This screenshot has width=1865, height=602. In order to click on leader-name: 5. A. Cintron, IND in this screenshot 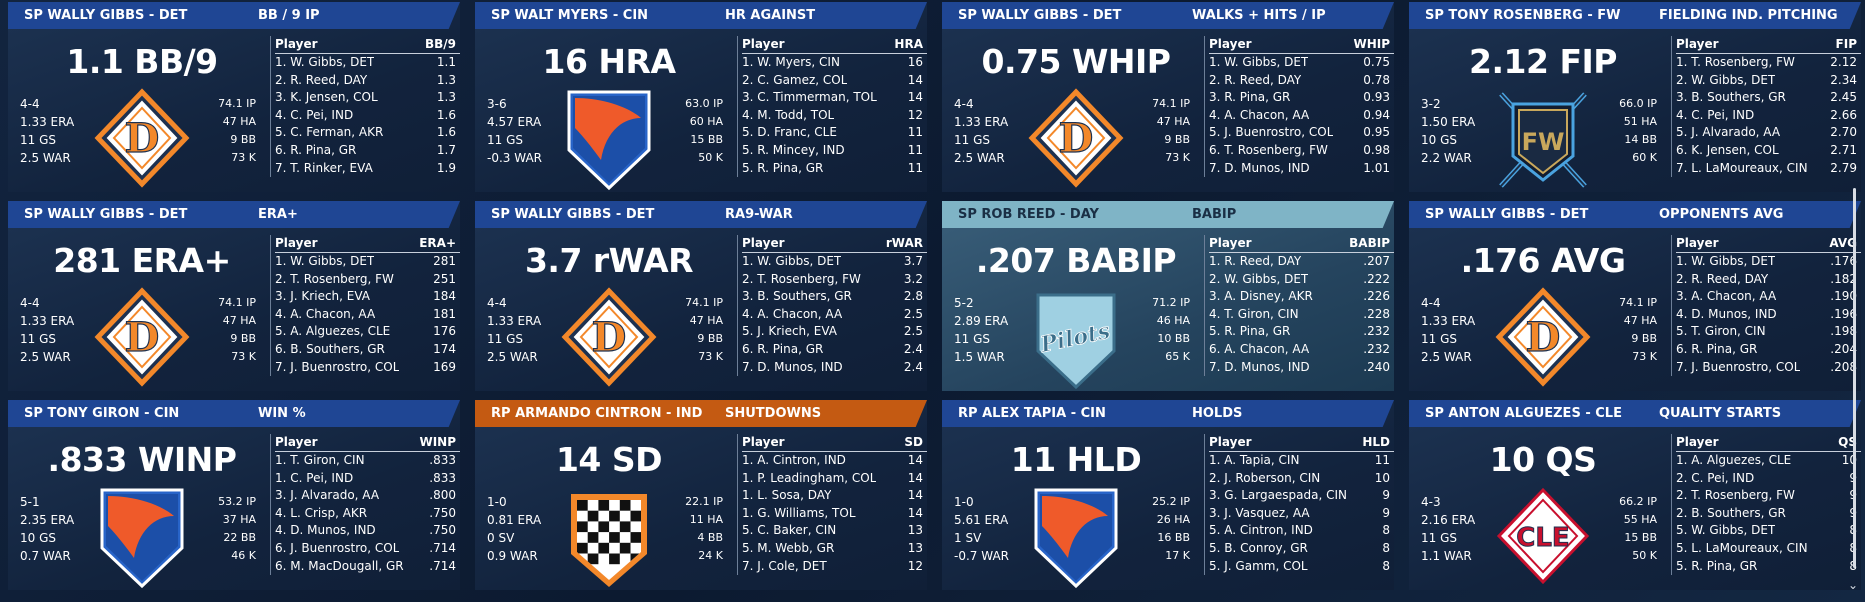, I will do `click(1261, 530)`.